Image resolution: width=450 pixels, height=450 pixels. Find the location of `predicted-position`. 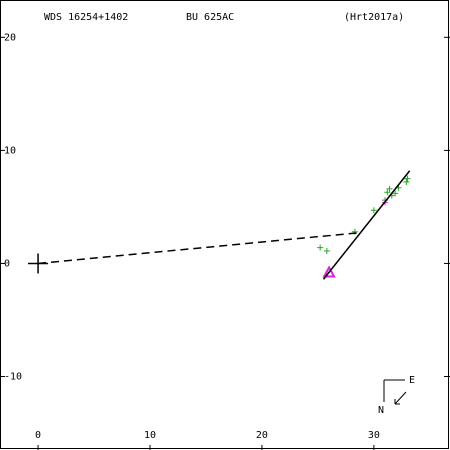

predicted-position is located at coordinates (329, 271).